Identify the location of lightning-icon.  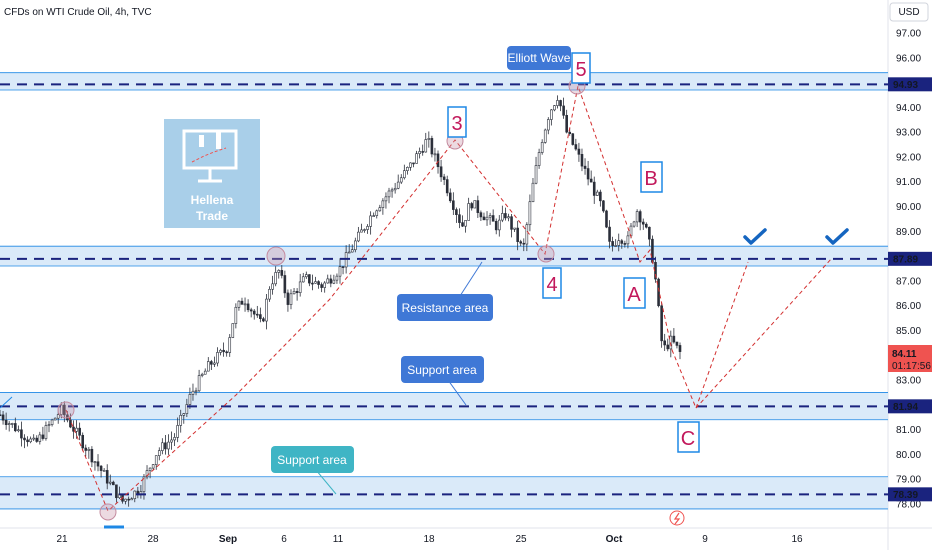
(677, 518).